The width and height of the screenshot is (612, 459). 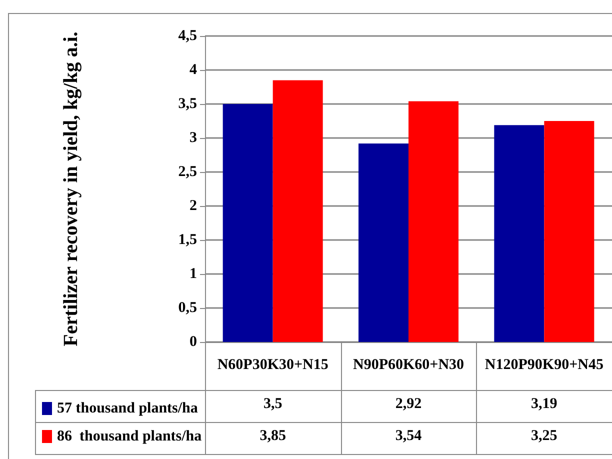 What do you see at coordinates (544, 365) in the screenshot?
I see `x-tick-label: N120P90K90+N45` at bounding box center [544, 365].